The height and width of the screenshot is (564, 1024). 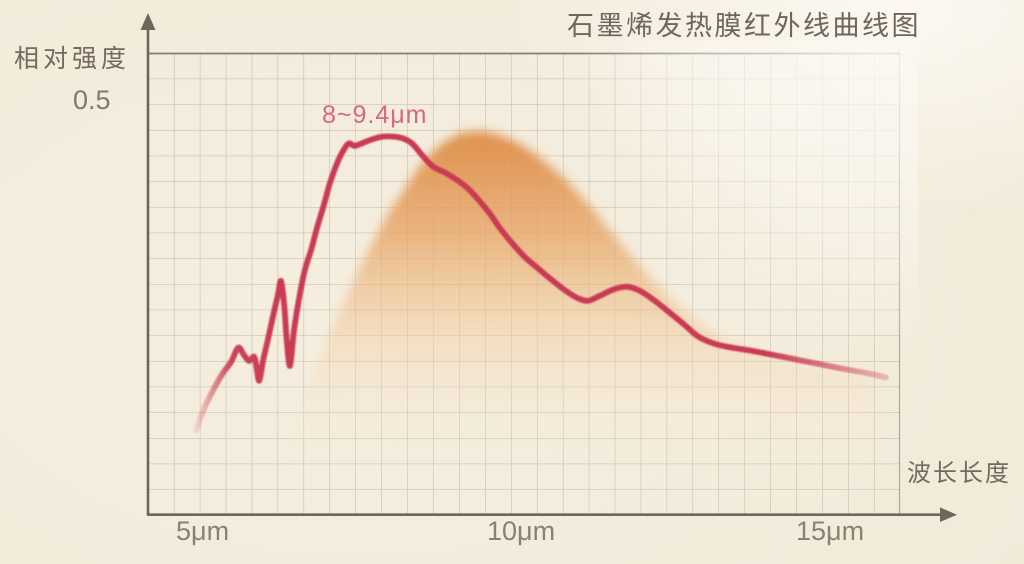 I want to click on x-axis-label: 波长长度, so click(x=959, y=473).